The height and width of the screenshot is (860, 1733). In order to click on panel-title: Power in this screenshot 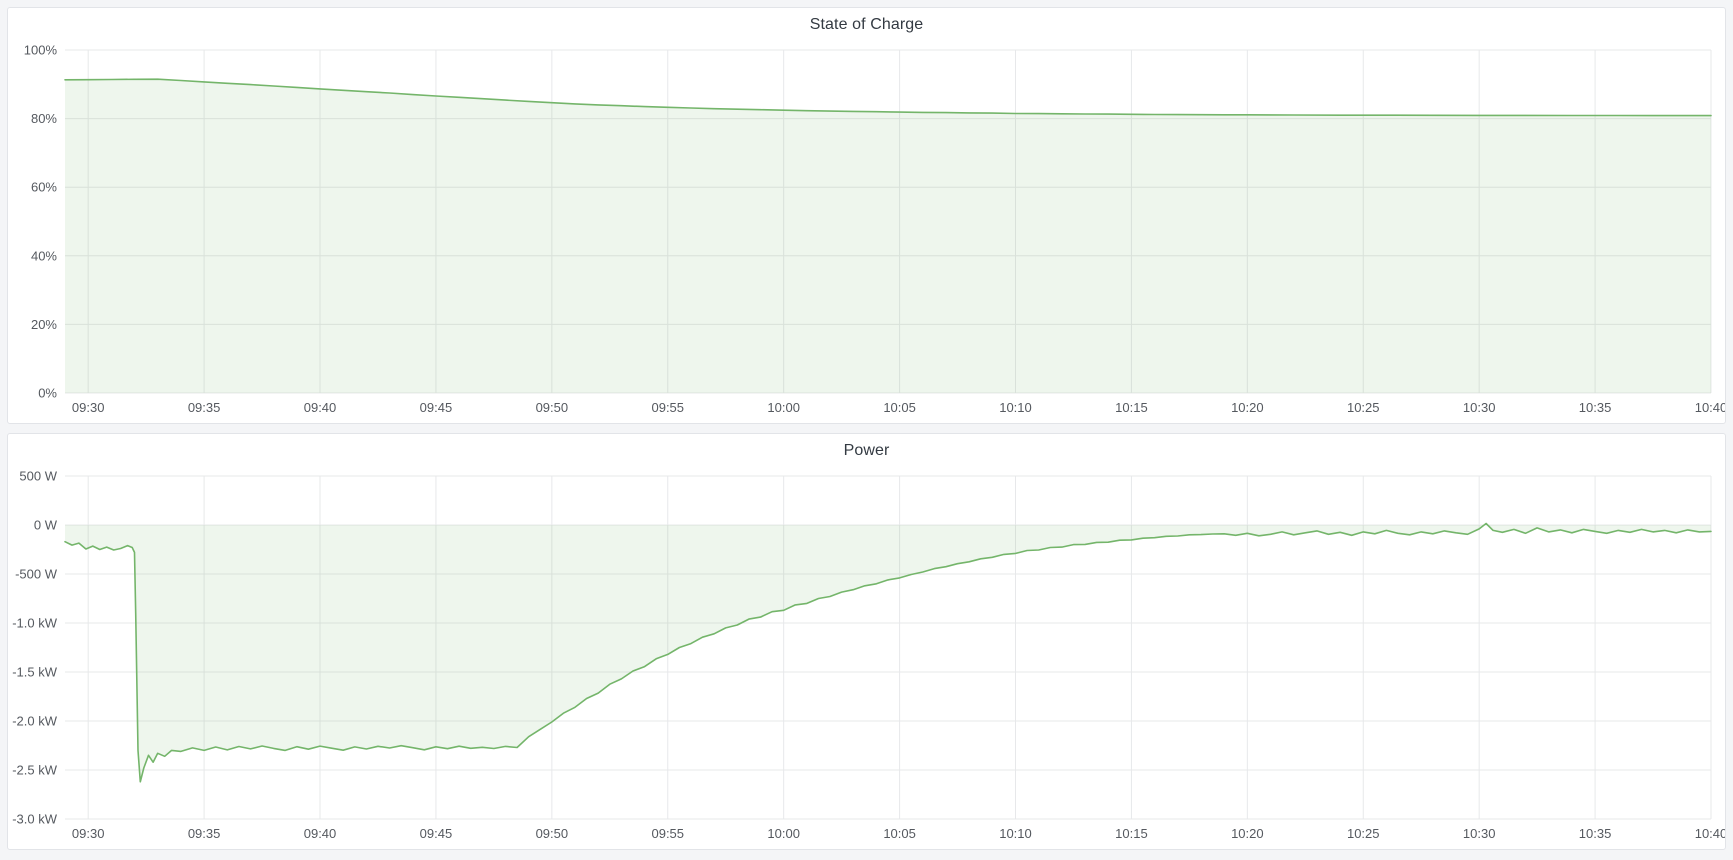, I will do `click(866, 450)`.